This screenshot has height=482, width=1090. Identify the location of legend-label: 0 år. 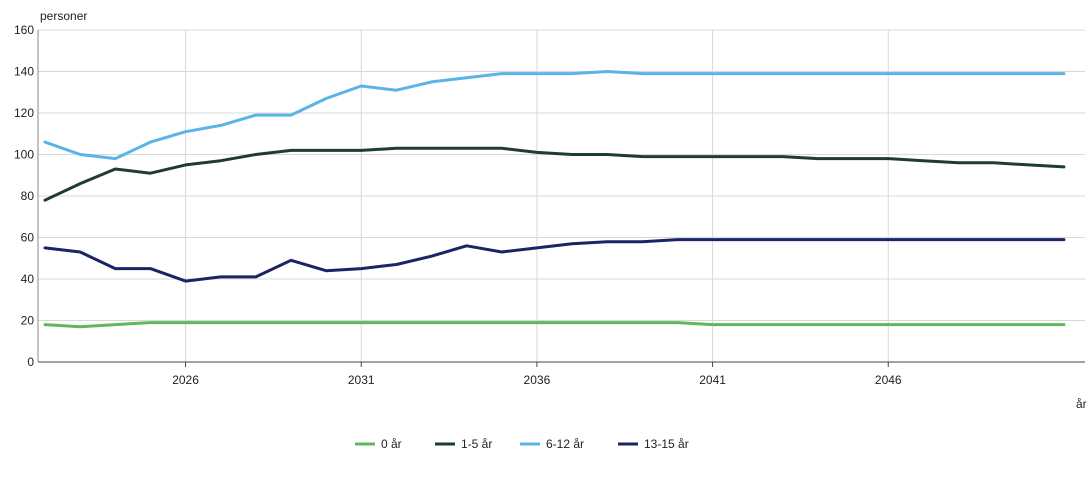
(391, 444).